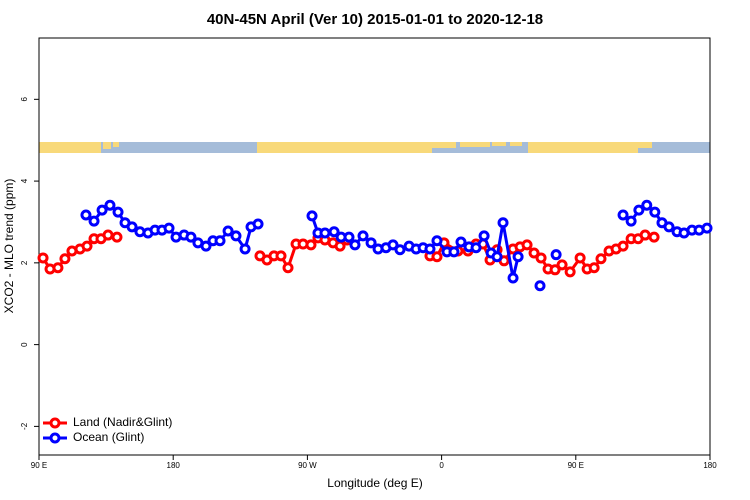 The height and width of the screenshot is (500, 750). I want to click on y-tick-label: 2, so click(24, 262).